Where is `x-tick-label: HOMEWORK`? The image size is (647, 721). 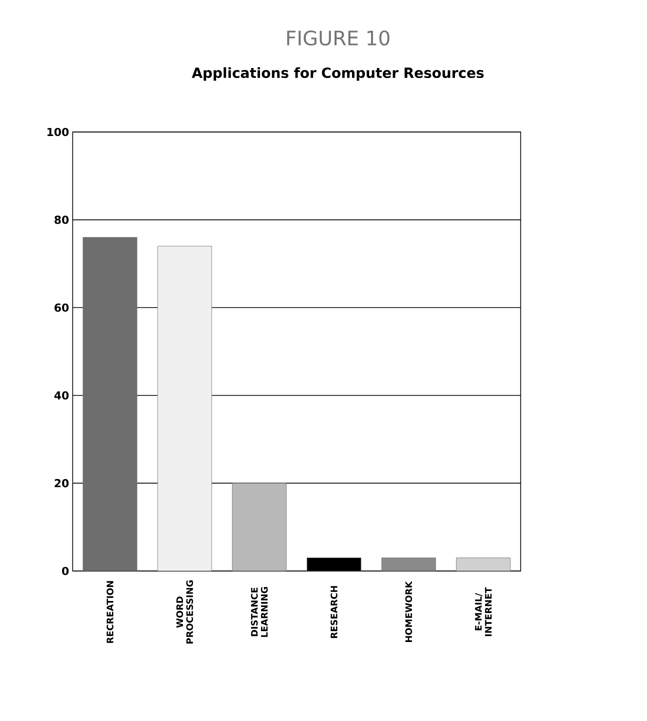
x-tick-label: HOMEWORK is located at coordinates (408, 611).